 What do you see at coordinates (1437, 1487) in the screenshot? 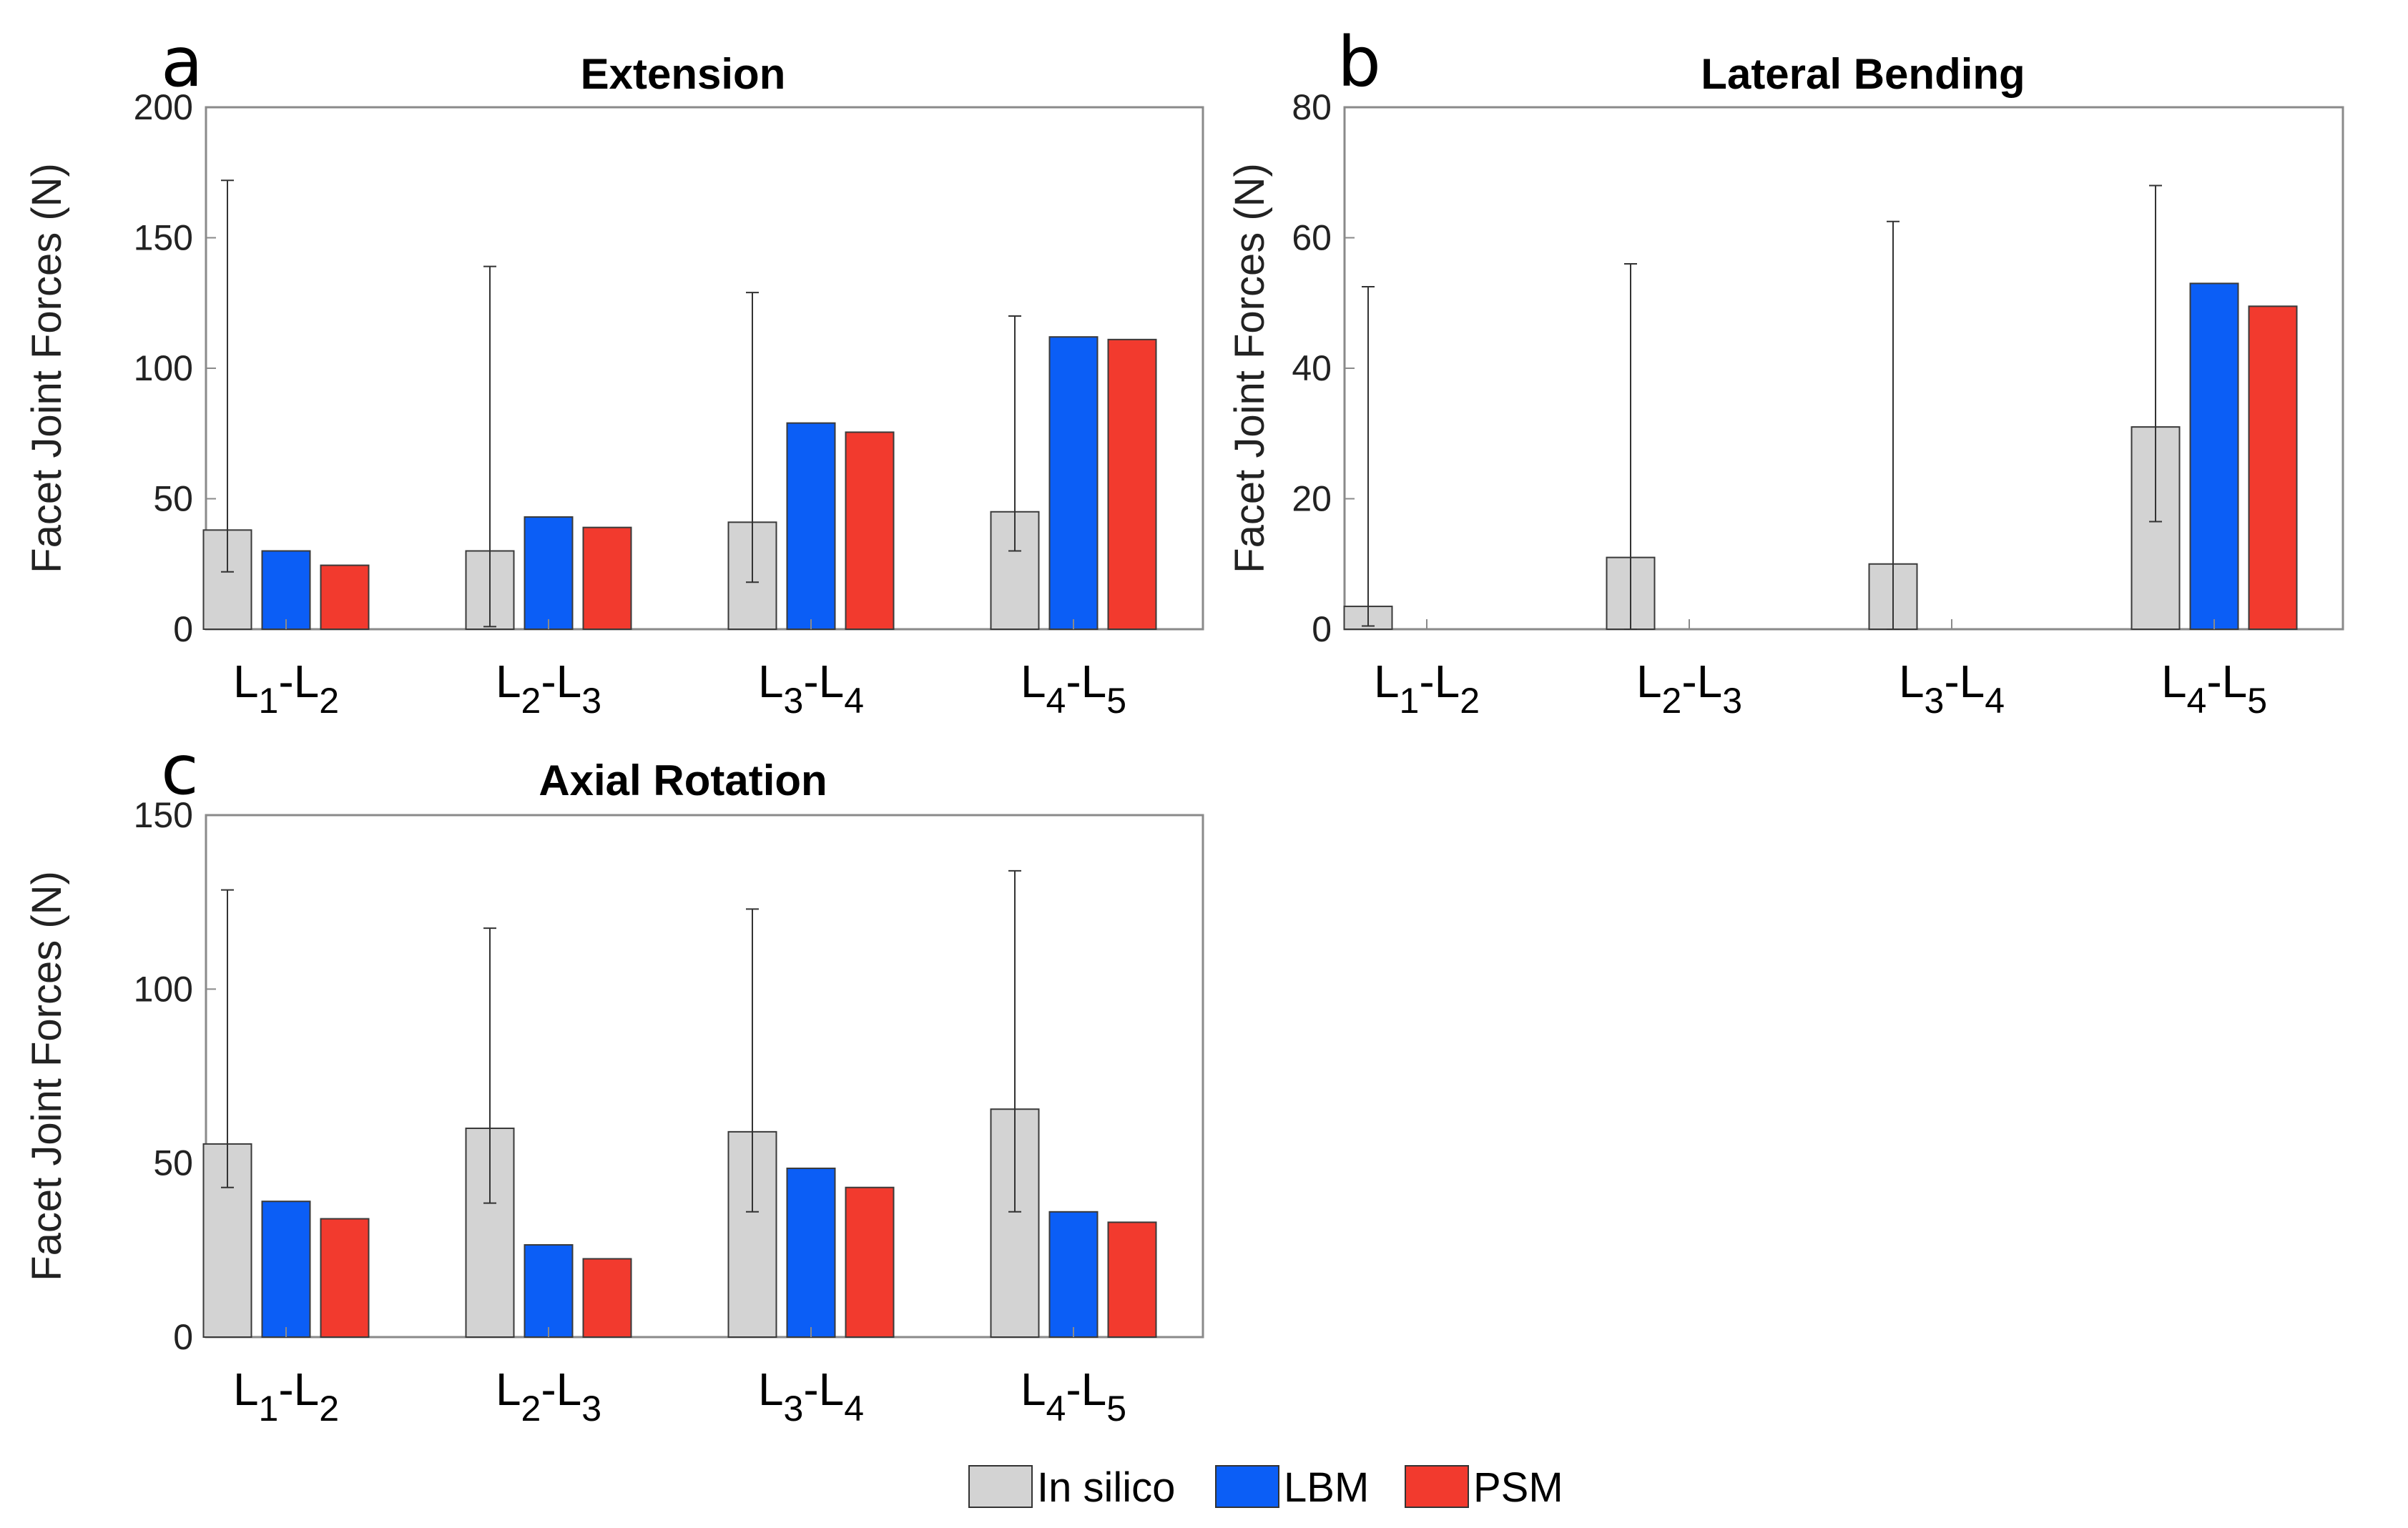
I see `legend-swatch-psm` at bounding box center [1437, 1487].